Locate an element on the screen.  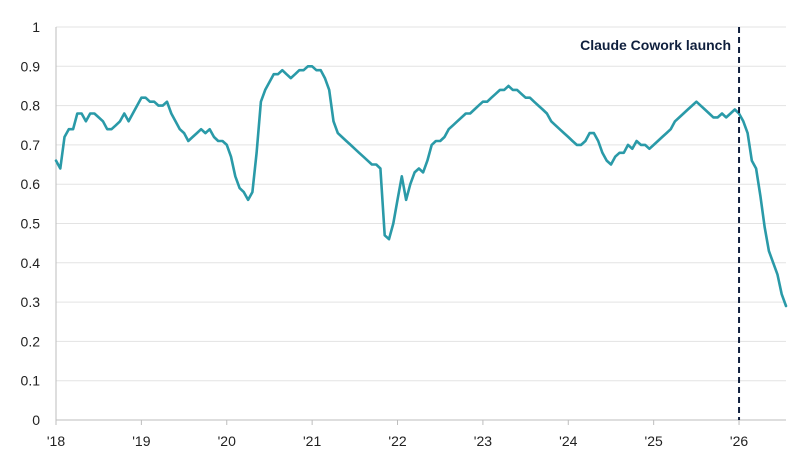
y-tick-label: 0.9 is located at coordinates (31, 66).